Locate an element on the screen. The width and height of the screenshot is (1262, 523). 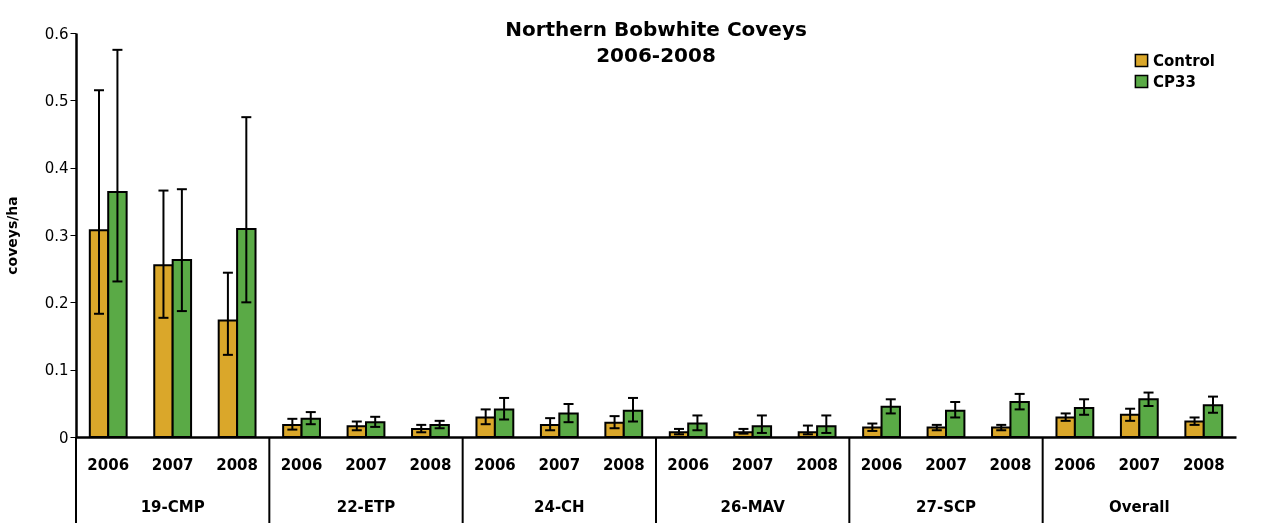
y-tick-label: 0.6 is located at coordinates (56, 33).